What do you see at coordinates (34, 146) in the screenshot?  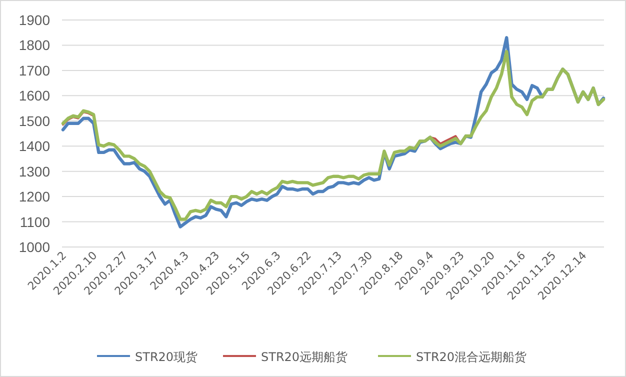 I see `y-tick-label: 1400` at bounding box center [34, 146].